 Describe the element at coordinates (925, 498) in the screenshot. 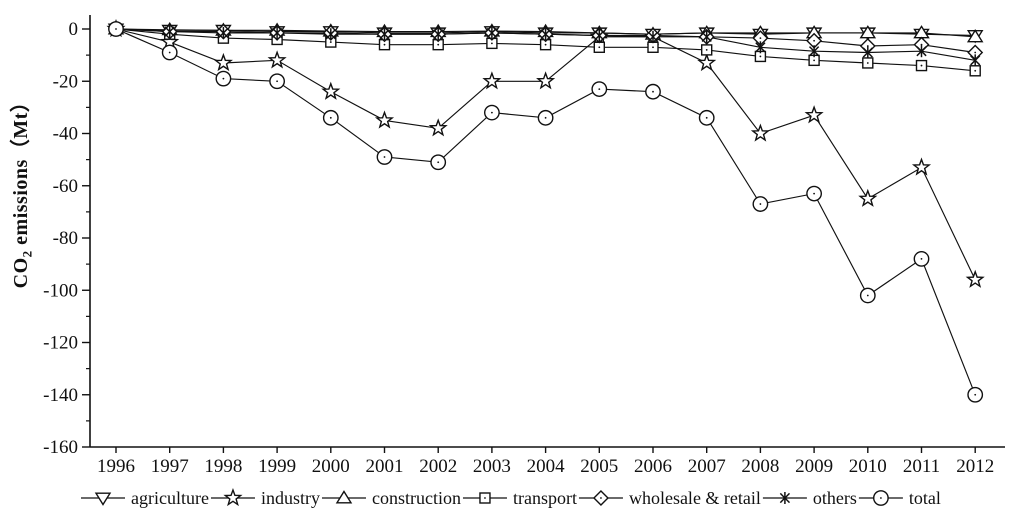

I see `legend-label: total` at that location.